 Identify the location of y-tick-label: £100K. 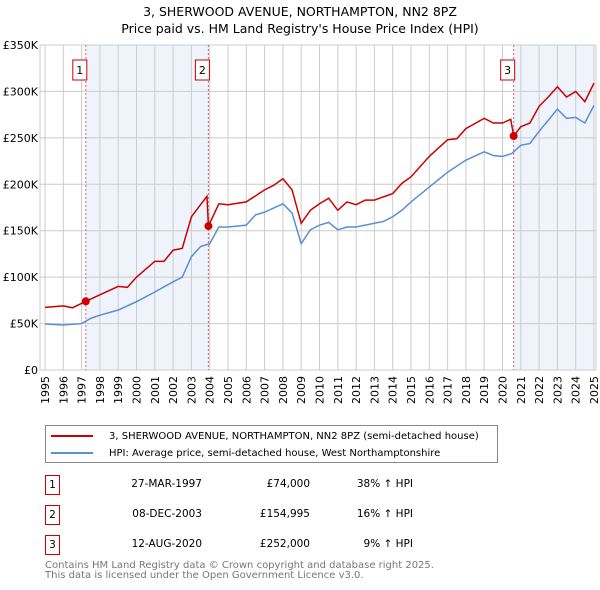
(21, 277).